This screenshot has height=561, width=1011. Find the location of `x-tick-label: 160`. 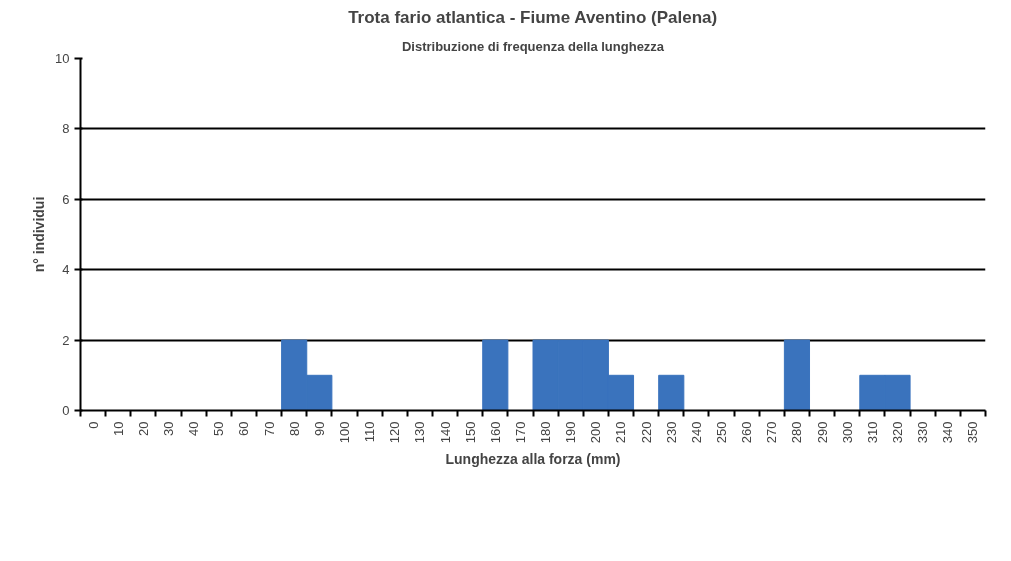

x-tick-label: 160 is located at coordinates (495, 432).